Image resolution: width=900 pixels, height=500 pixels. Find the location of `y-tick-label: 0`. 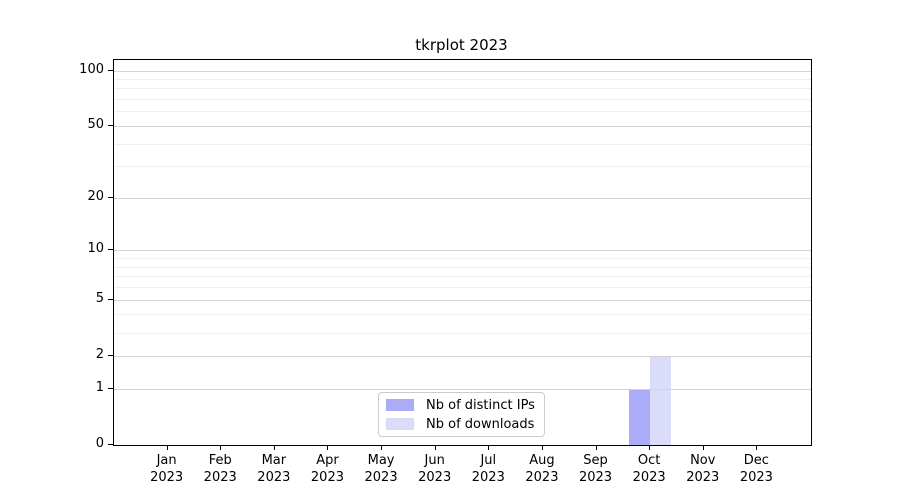

y-tick-label: 0 is located at coordinates (99, 443).